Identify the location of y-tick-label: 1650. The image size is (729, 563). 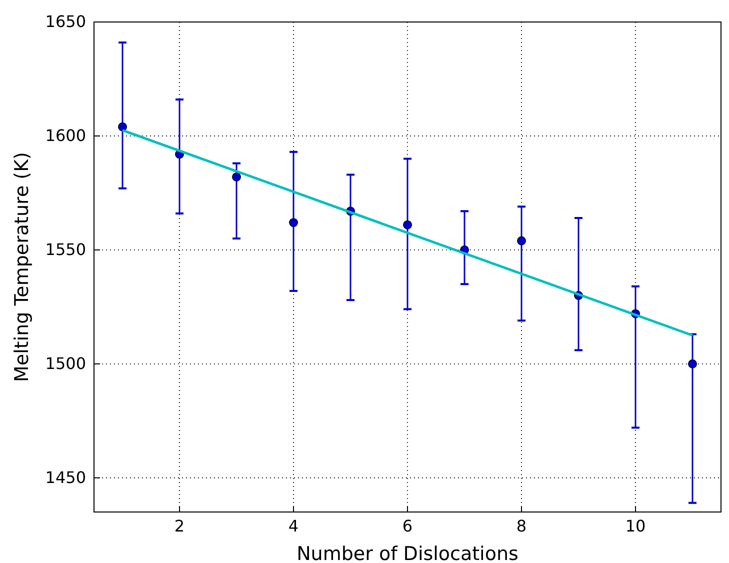
(65, 22).